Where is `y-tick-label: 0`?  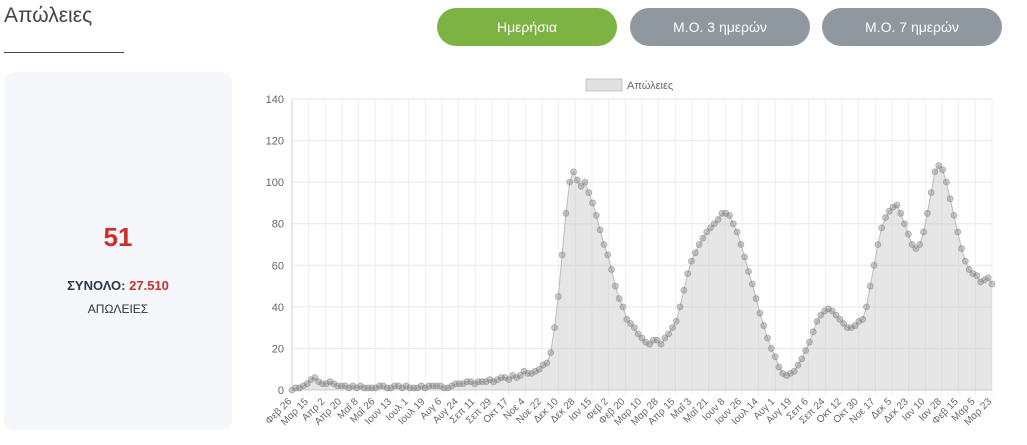
y-tick-label: 0 is located at coordinates (281, 391).